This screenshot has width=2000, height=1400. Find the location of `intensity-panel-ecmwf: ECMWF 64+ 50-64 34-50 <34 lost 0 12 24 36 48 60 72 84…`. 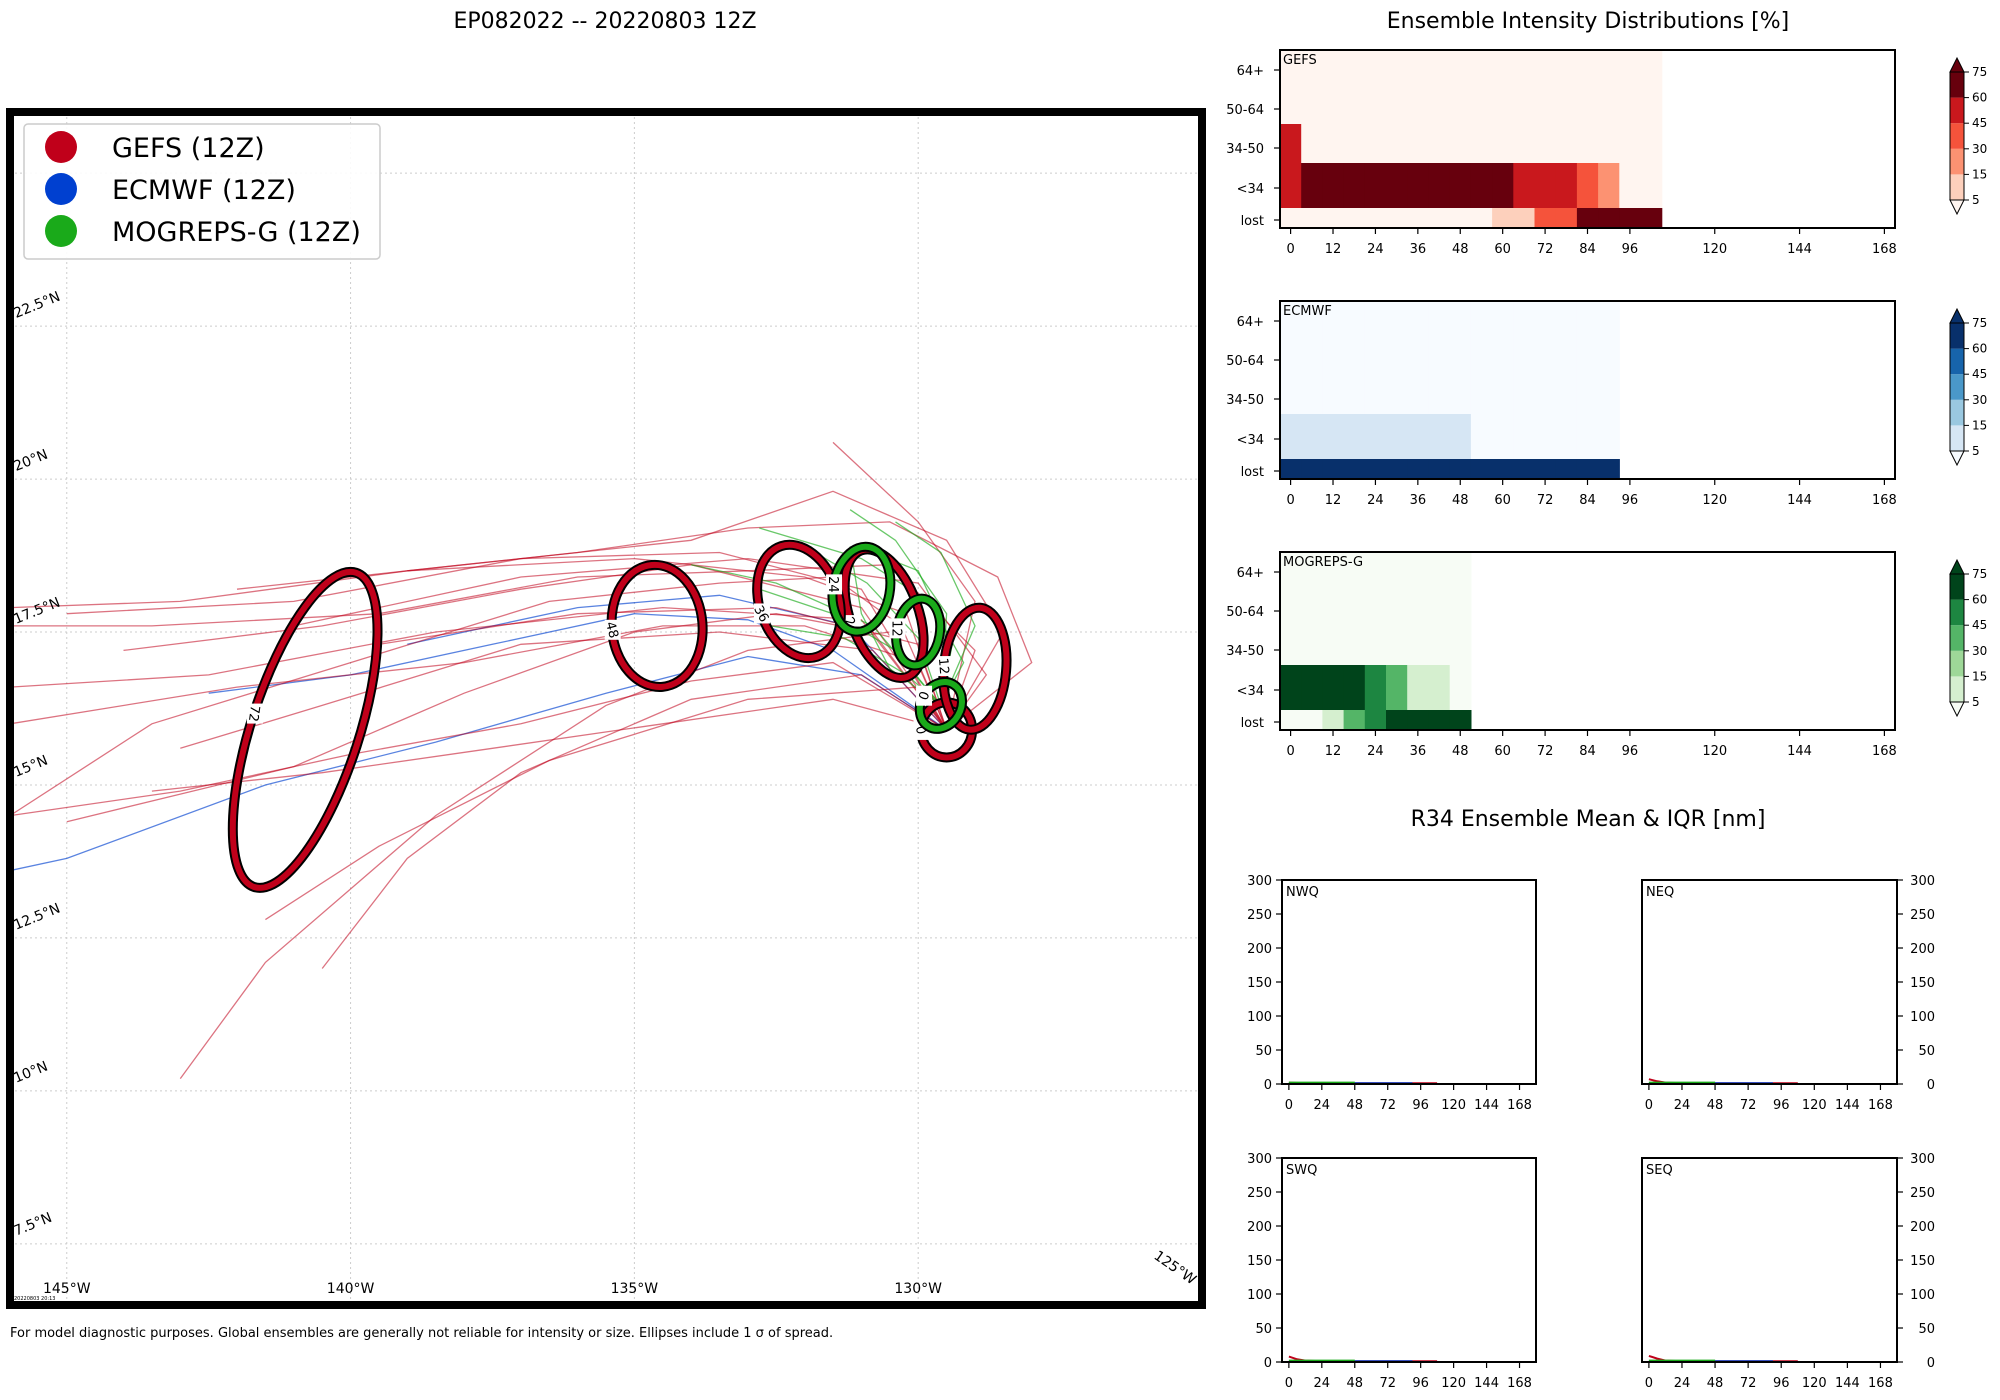

intensity-panel-ecmwf: ECMWF 64+ 50-64 34-50 <34 lost 0 12 24 36 48 60 72 84… is located at coordinates (1606, 404).